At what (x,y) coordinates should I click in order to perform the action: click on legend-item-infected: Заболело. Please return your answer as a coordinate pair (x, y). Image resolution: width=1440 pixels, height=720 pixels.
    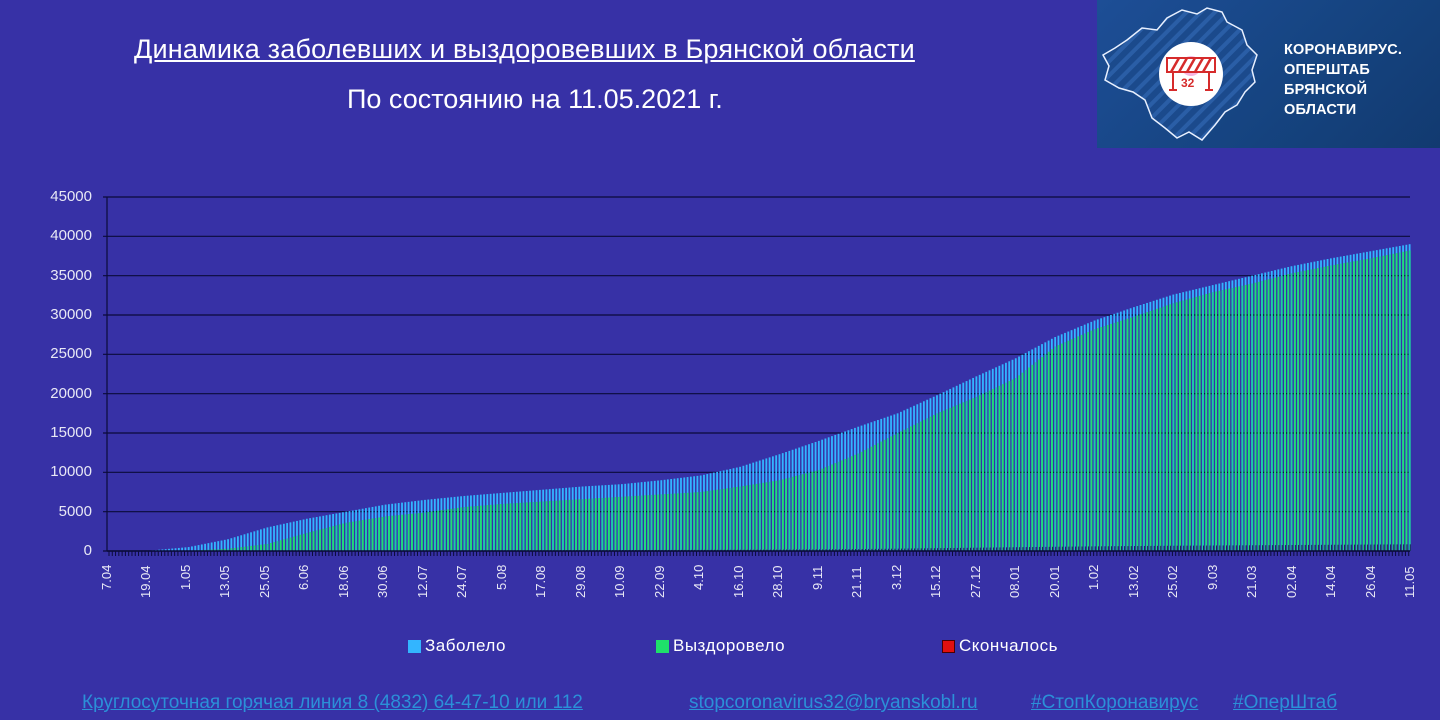
    Looking at the image, I should click on (457, 646).